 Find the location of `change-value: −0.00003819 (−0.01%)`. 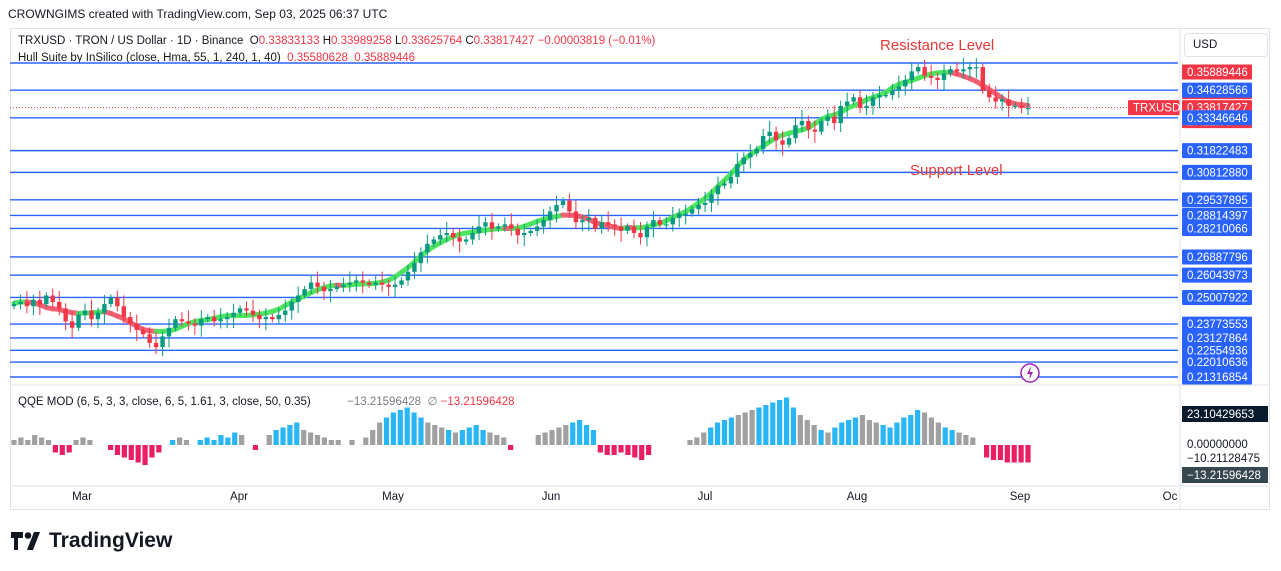

change-value: −0.00003819 (−0.01%) is located at coordinates (596, 41).